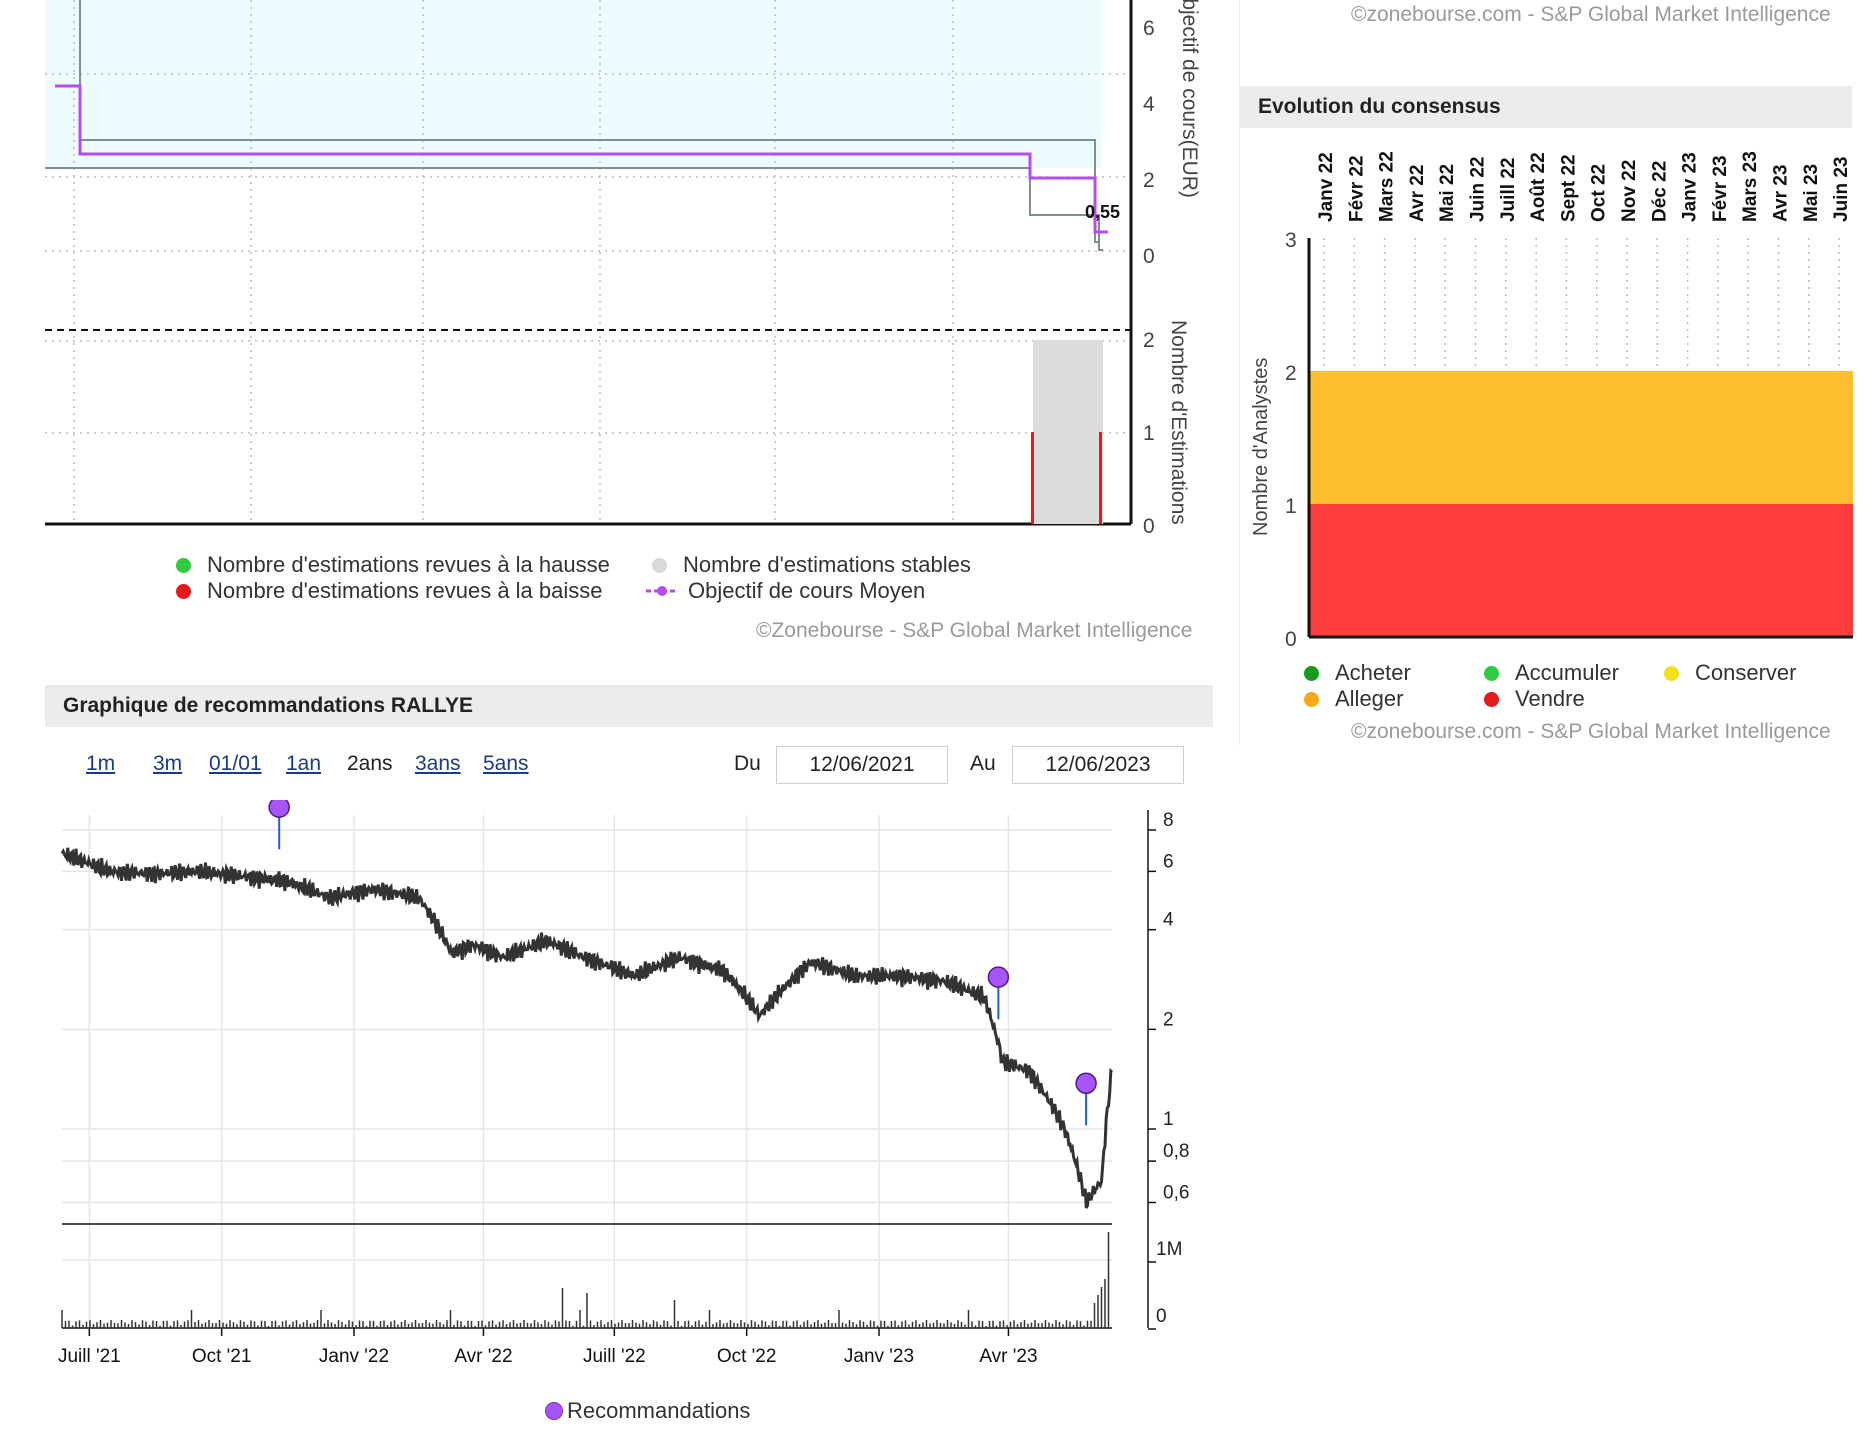 This screenshot has height=1434, width=1868. What do you see at coordinates (1781, 193) in the screenshot?
I see `consensus-month-label: Avr 23` at bounding box center [1781, 193].